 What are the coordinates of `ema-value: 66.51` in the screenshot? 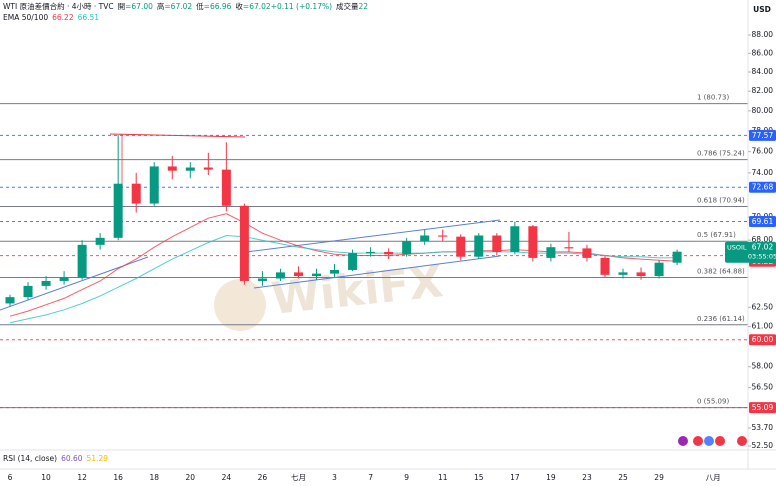 It's located at (89, 17).